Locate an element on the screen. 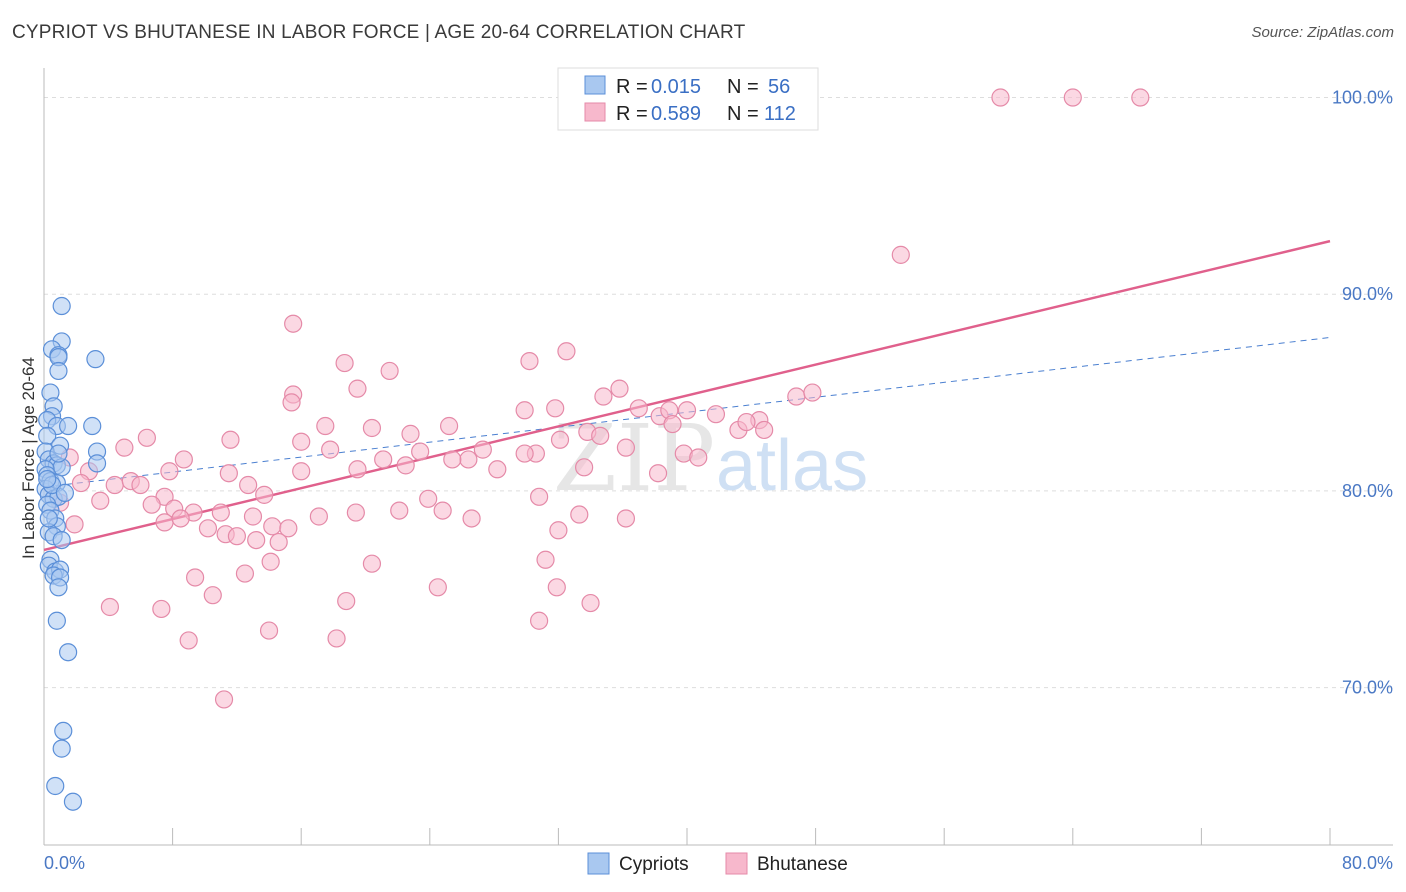 The width and height of the screenshot is (1406, 892). y-tick-label: 100.0% is located at coordinates (1362, 98).